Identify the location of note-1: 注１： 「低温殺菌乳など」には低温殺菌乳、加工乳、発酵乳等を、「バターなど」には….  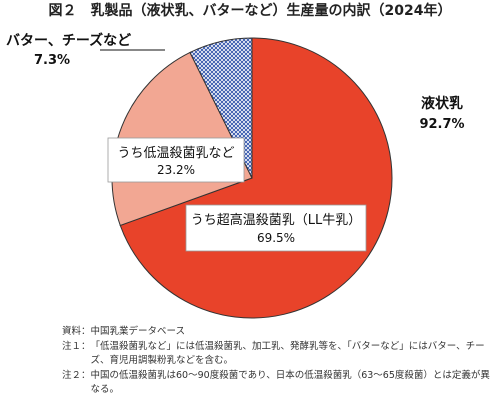
(277, 354).